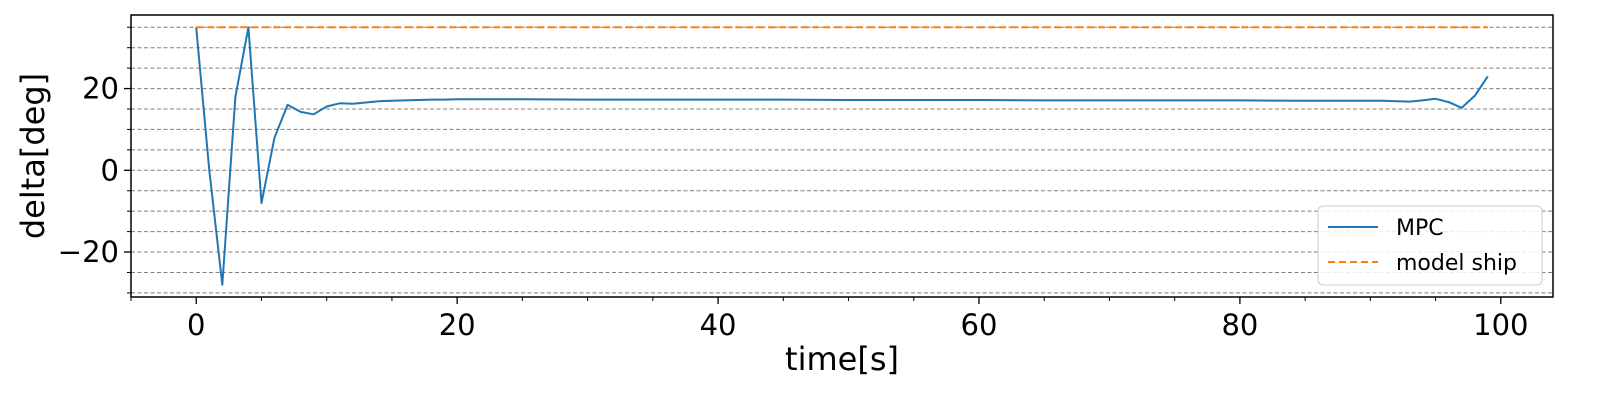  I want to click on x-tick-label: 80, so click(1239, 325).